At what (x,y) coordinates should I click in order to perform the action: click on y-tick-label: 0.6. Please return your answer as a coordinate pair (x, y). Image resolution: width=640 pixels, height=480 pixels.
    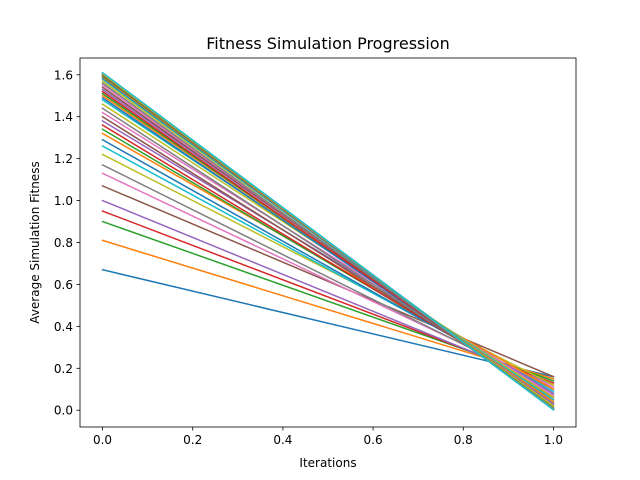
    Looking at the image, I should click on (63, 285).